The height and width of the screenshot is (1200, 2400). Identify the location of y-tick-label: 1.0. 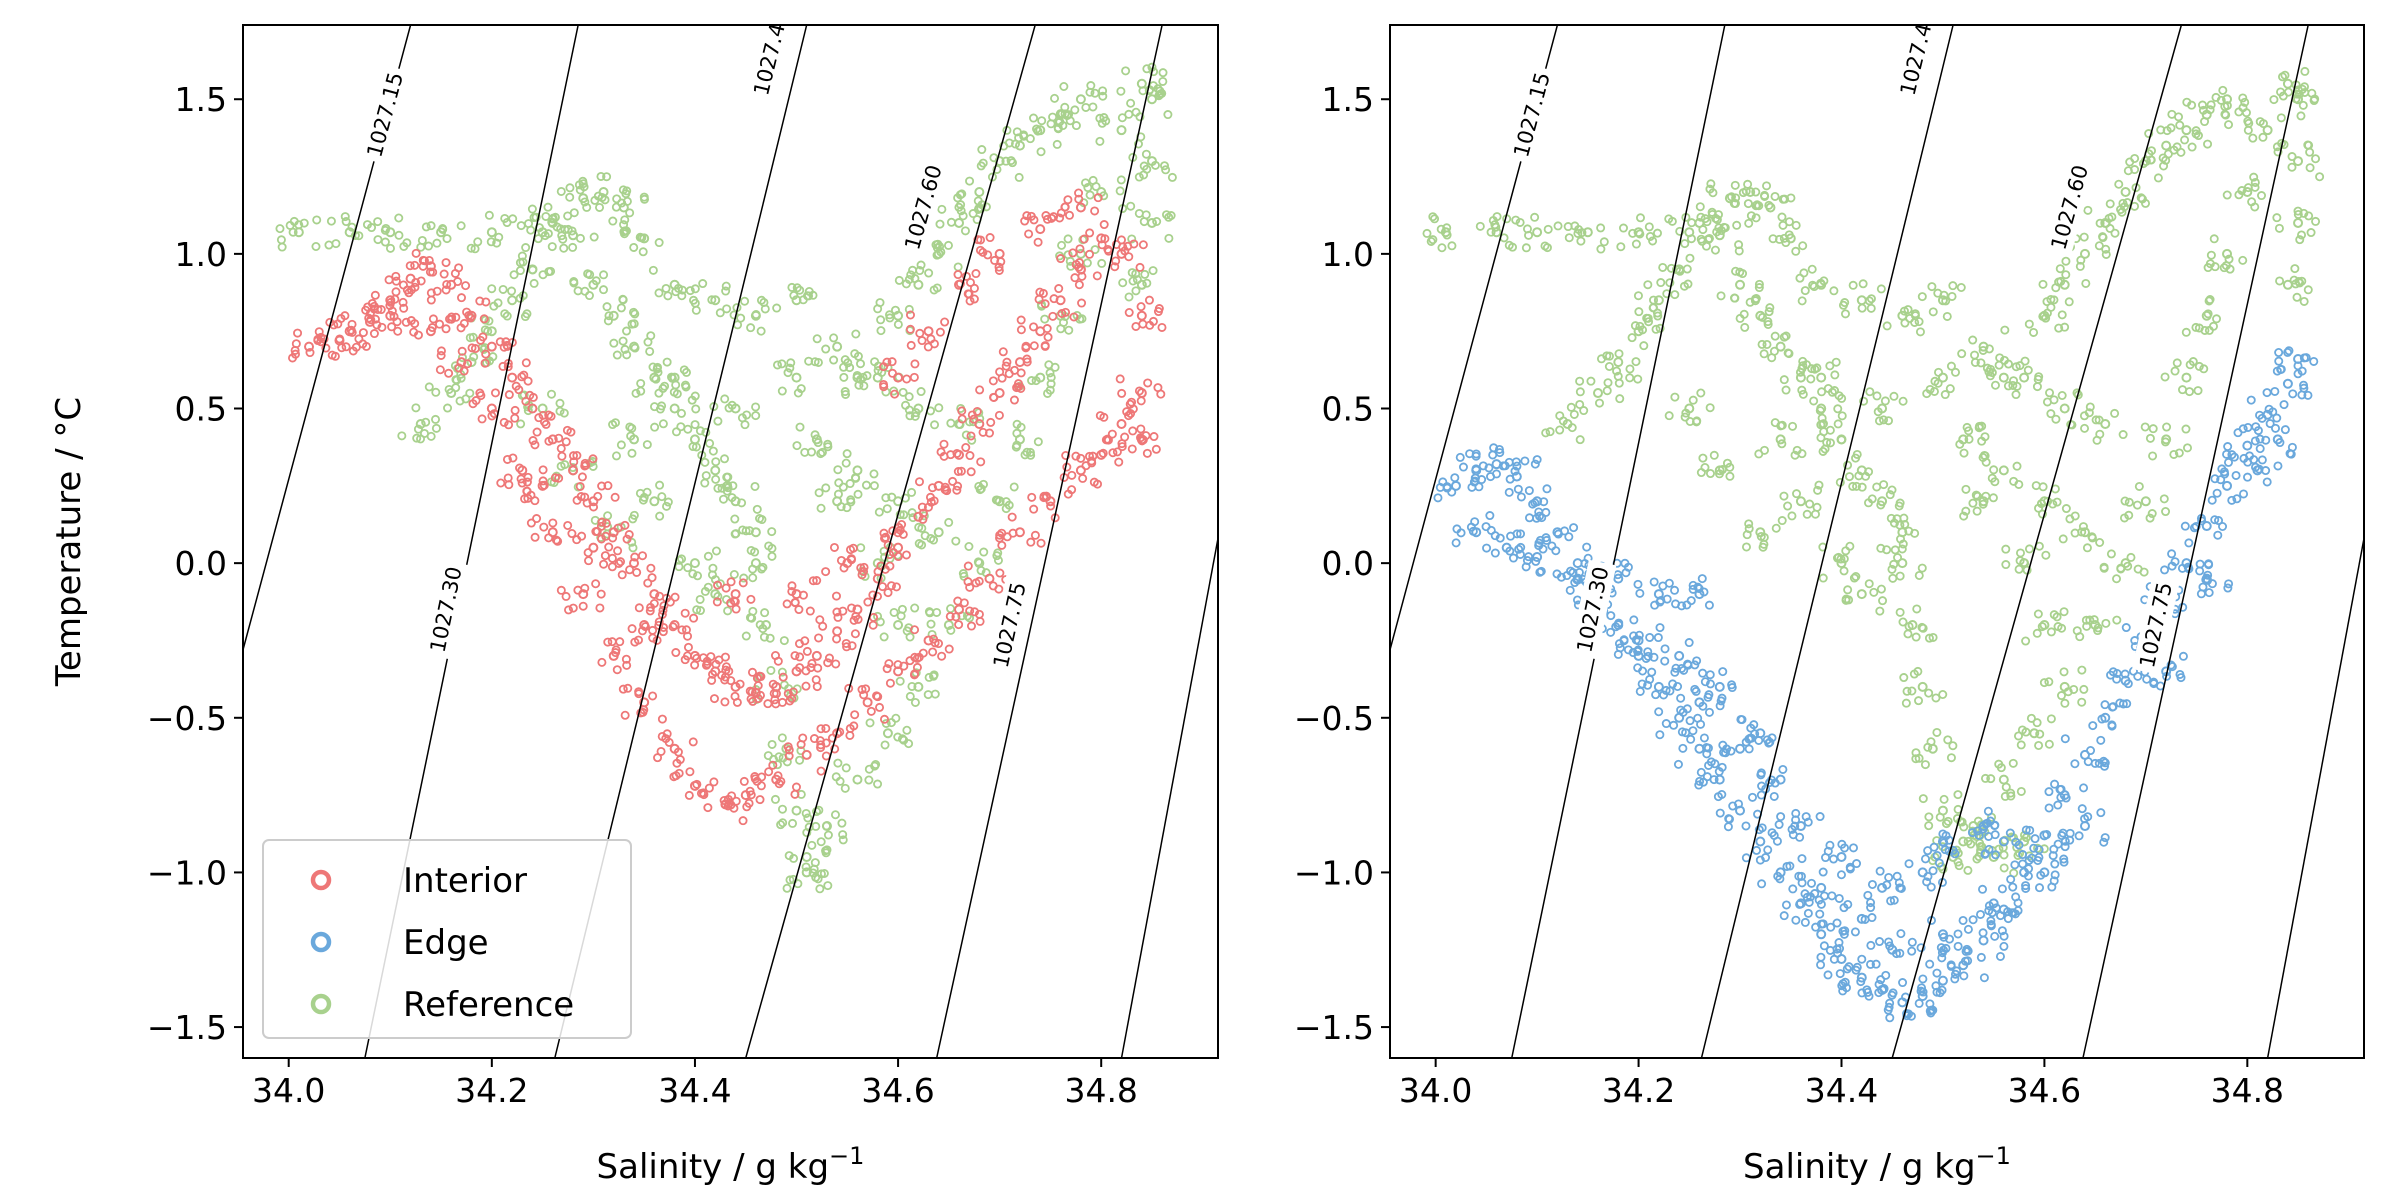
(201, 254).